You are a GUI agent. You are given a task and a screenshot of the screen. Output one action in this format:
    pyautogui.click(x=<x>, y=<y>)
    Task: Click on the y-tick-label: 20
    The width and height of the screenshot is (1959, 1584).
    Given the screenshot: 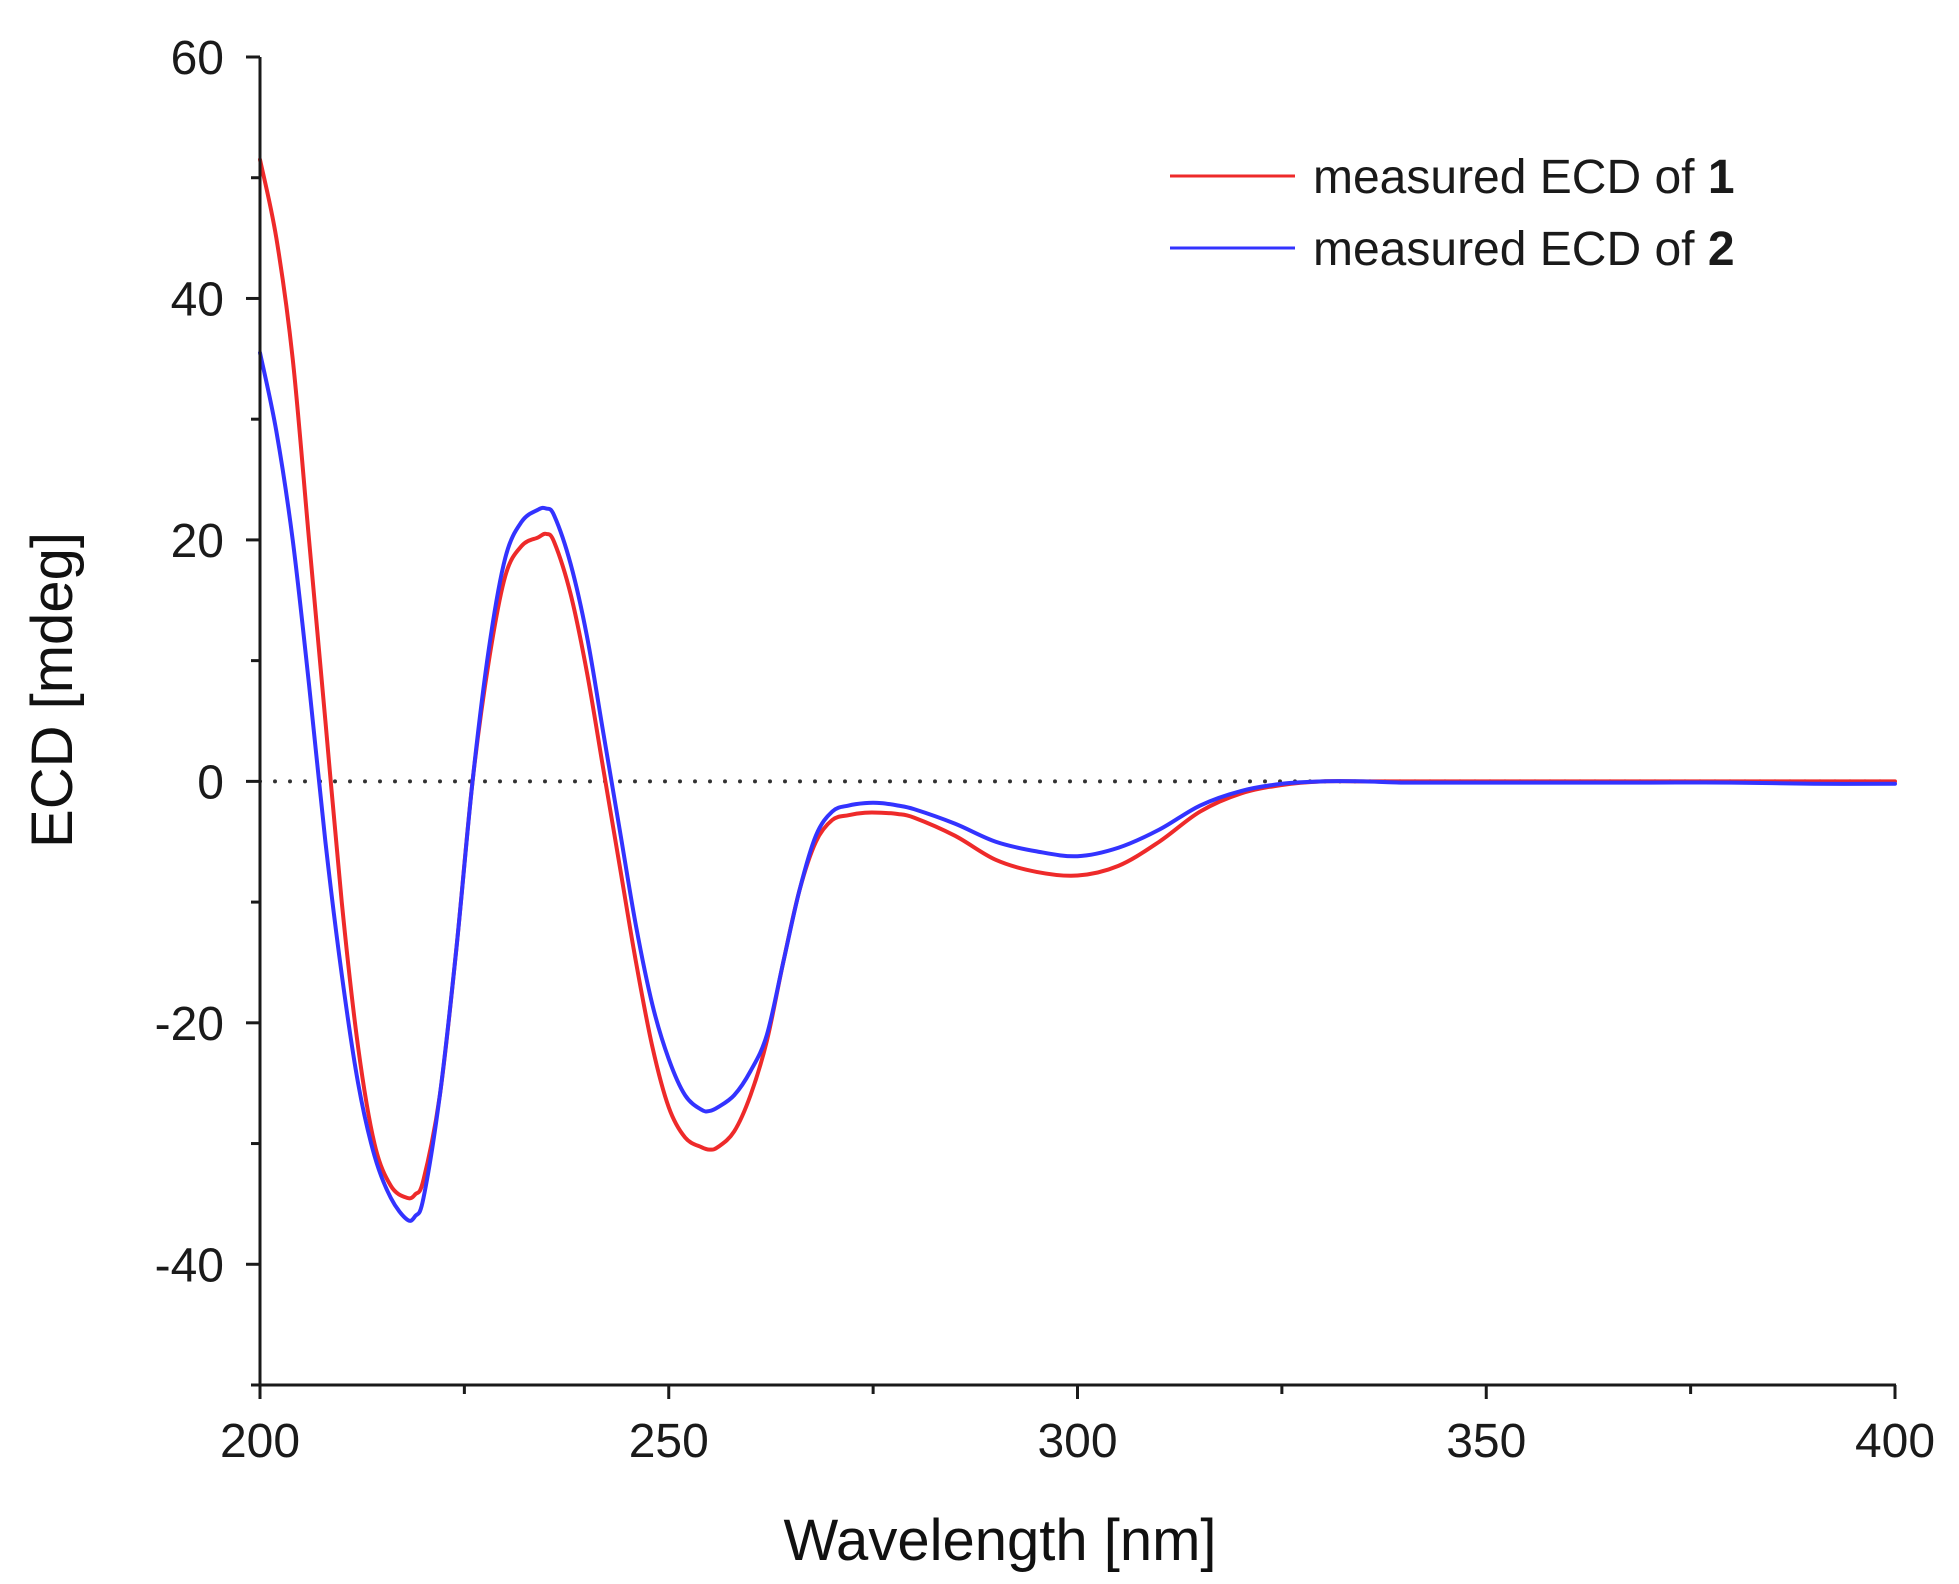 What is the action you would take?
    pyautogui.click(x=197, y=541)
    